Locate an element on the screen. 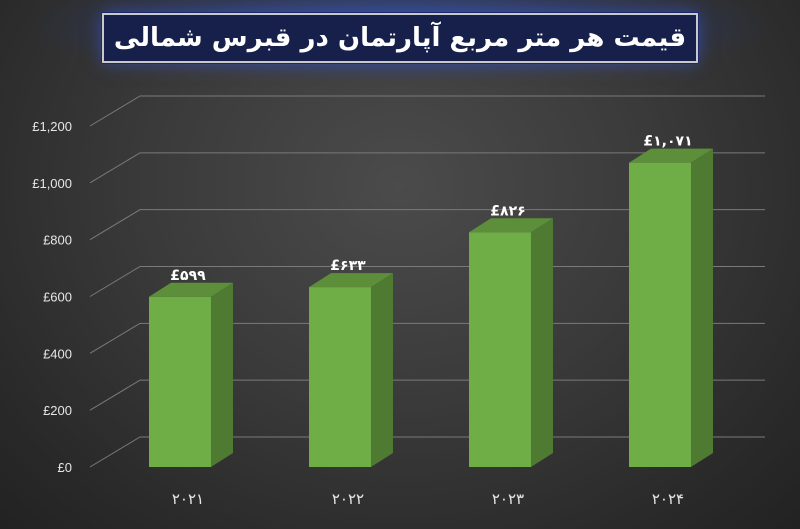 This screenshot has height=529, width=800. y-tick-label: £600 is located at coordinates (57, 297).